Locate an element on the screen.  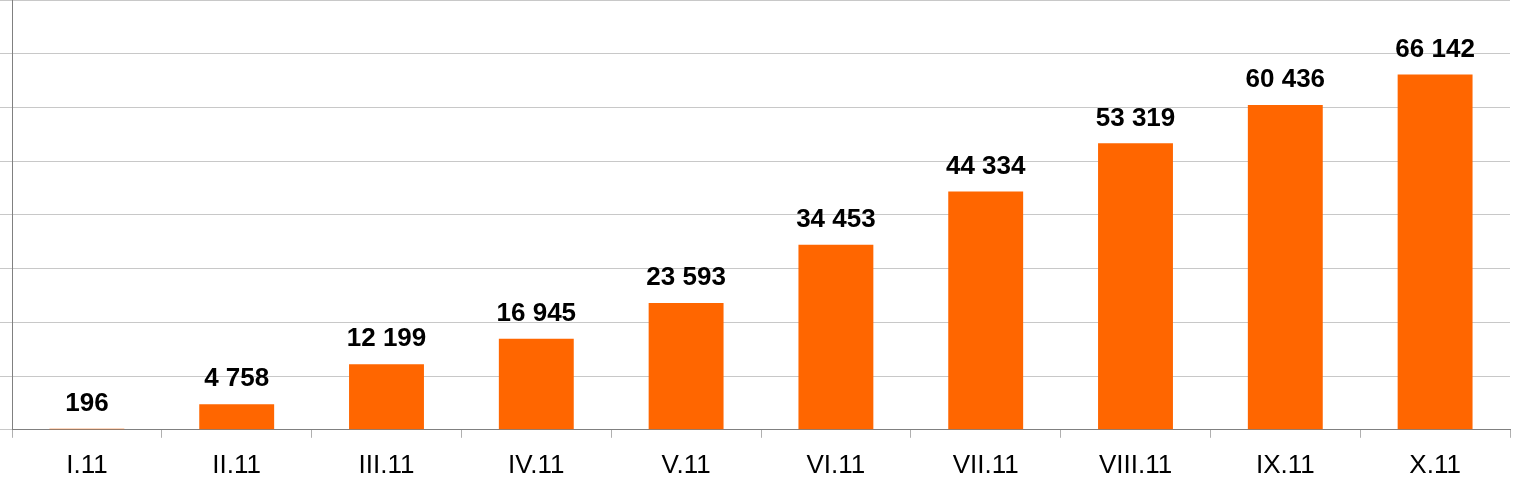
x-tick-label: X.11 is located at coordinates (1435, 463).